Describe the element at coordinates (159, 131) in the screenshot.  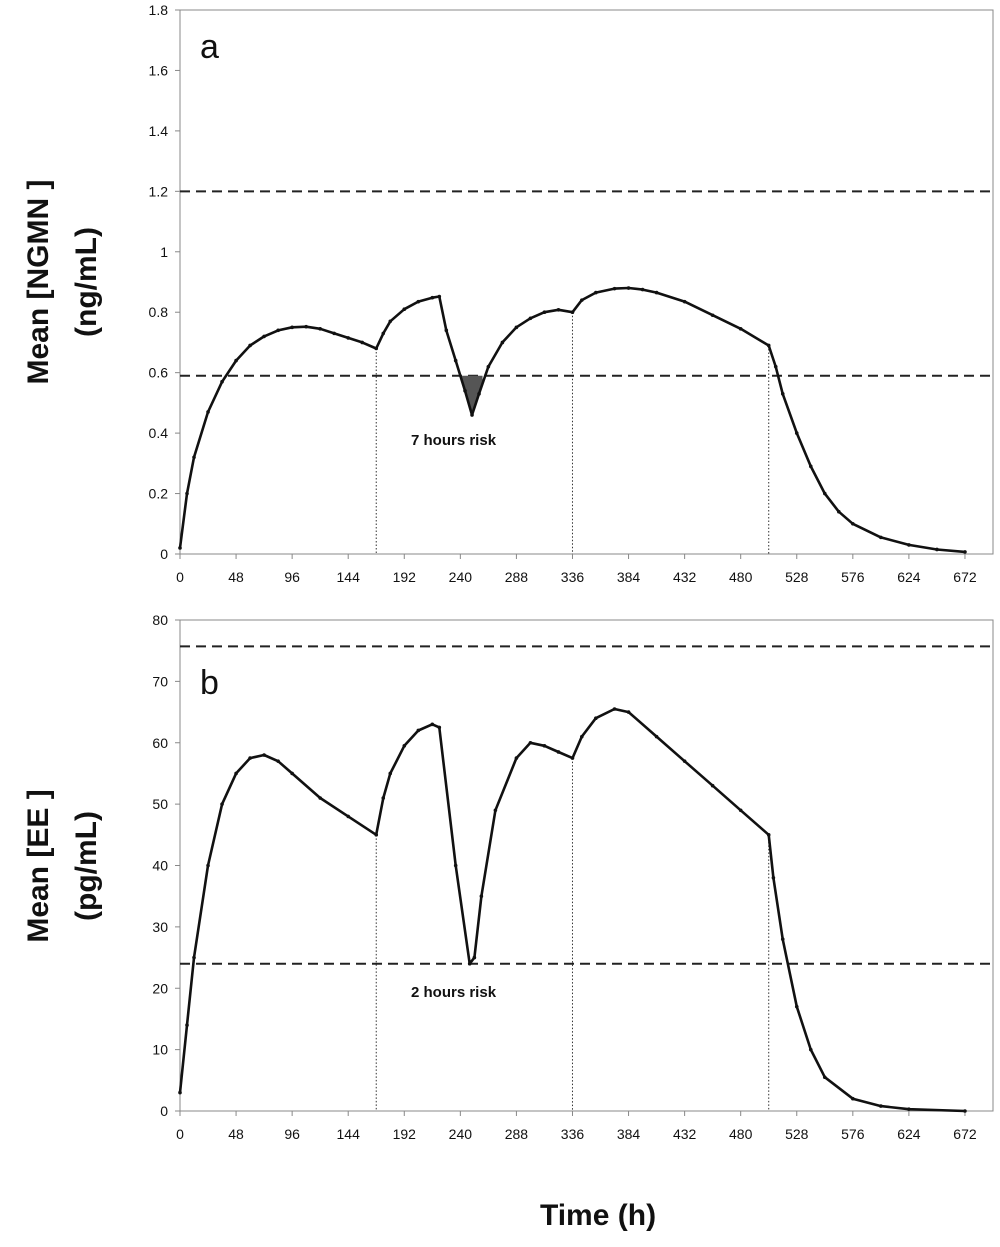
I see `panel-a-ytick-label: 1.4` at that location.